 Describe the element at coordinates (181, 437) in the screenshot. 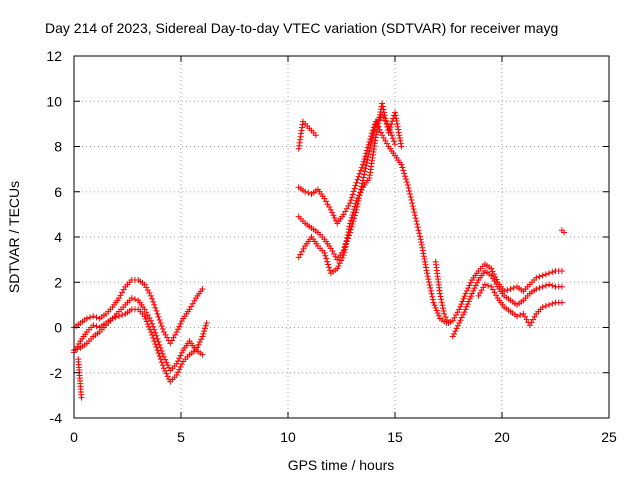

I see `x-tick-label: 5` at that location.